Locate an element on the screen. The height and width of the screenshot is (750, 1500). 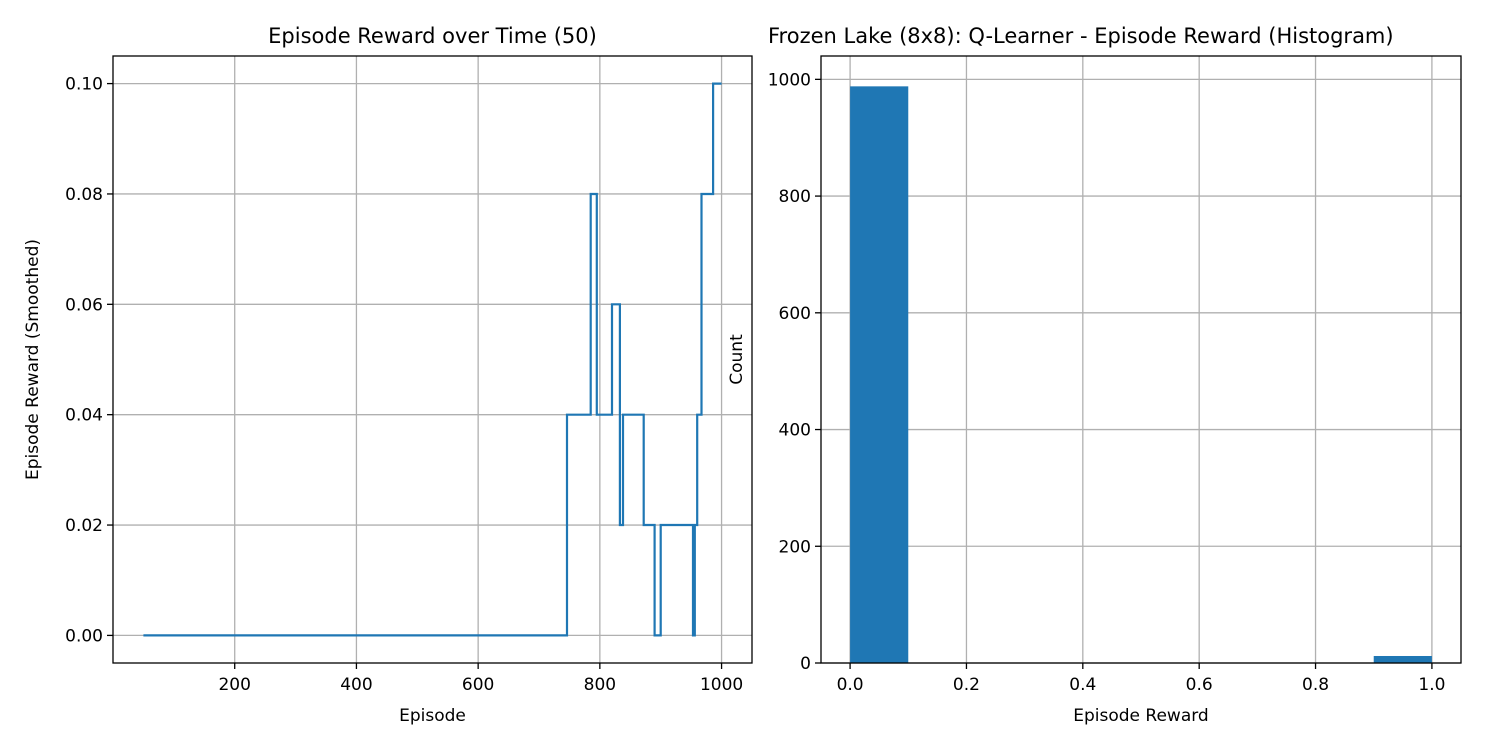
l-y-tick-label: 0.00 is located at coordinates (84, 636).